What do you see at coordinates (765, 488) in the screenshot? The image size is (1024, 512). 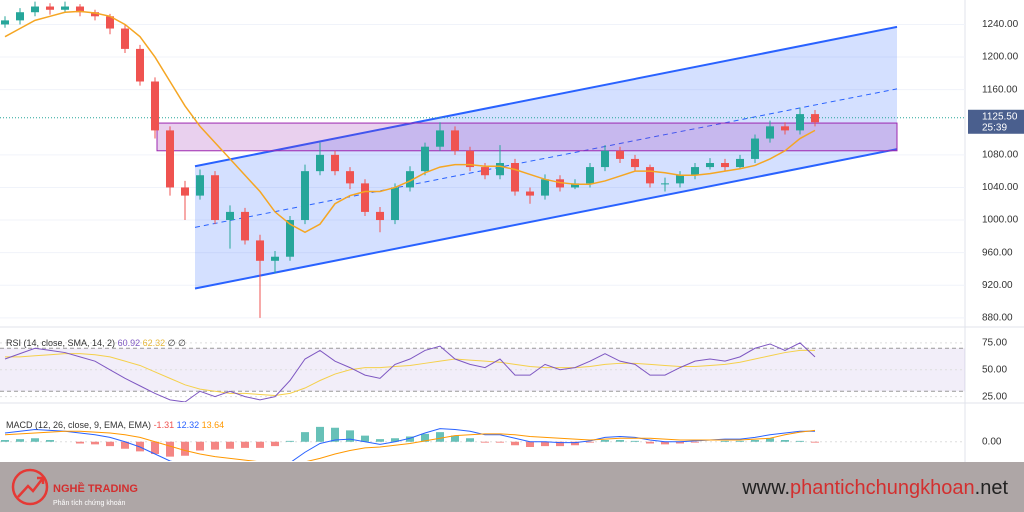 I see `site-part: www.` at bounding box center [765, 488].